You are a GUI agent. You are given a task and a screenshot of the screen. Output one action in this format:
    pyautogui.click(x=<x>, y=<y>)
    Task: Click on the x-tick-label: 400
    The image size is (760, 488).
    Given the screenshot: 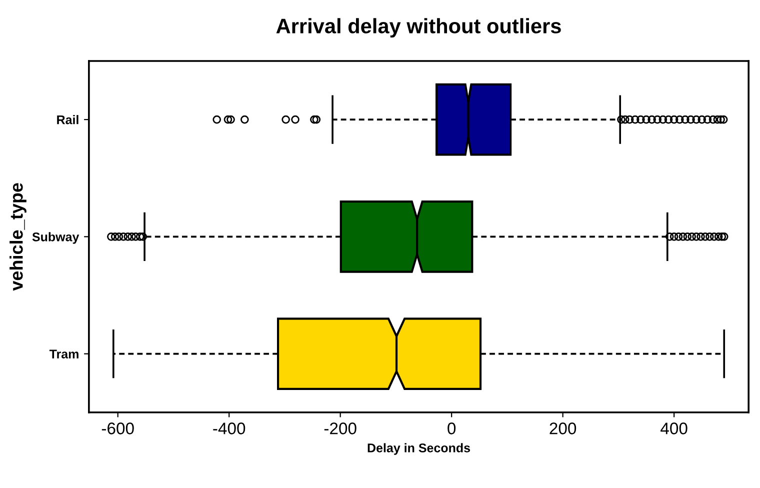 What is the action you would take?
    pyautogui.click(x=674, y=428)
    